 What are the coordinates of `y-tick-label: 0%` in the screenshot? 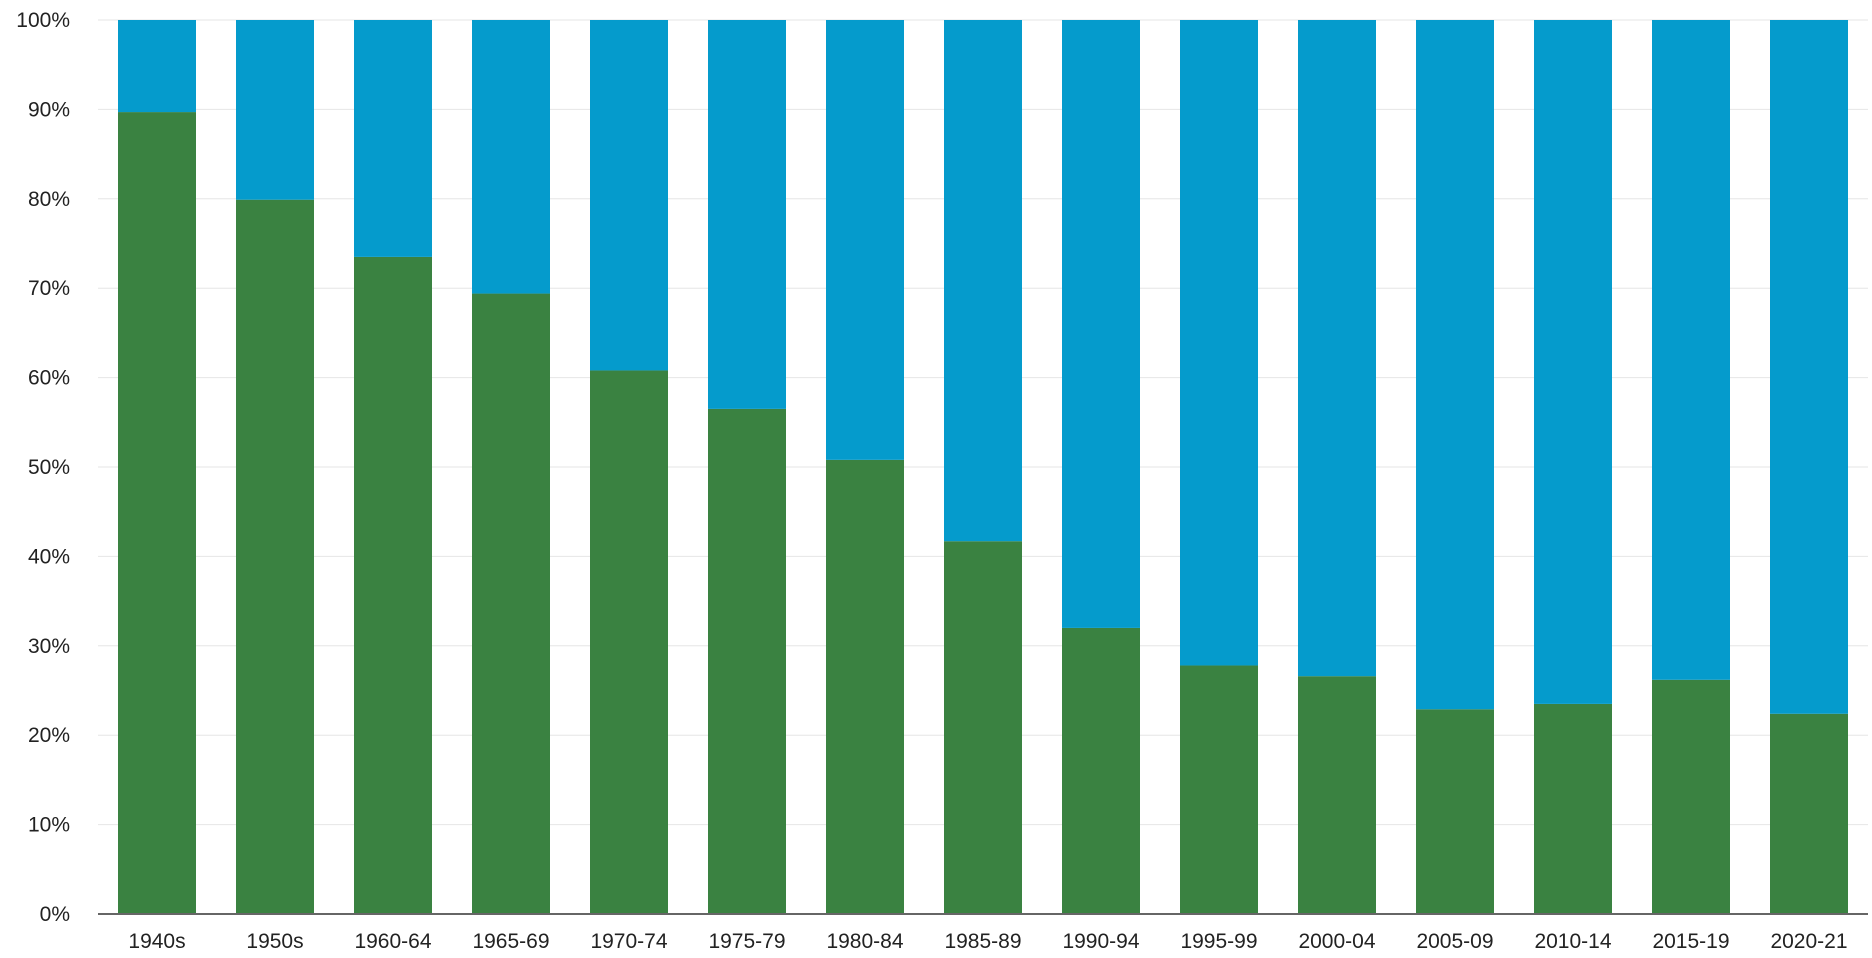 It's located at (55, 914).